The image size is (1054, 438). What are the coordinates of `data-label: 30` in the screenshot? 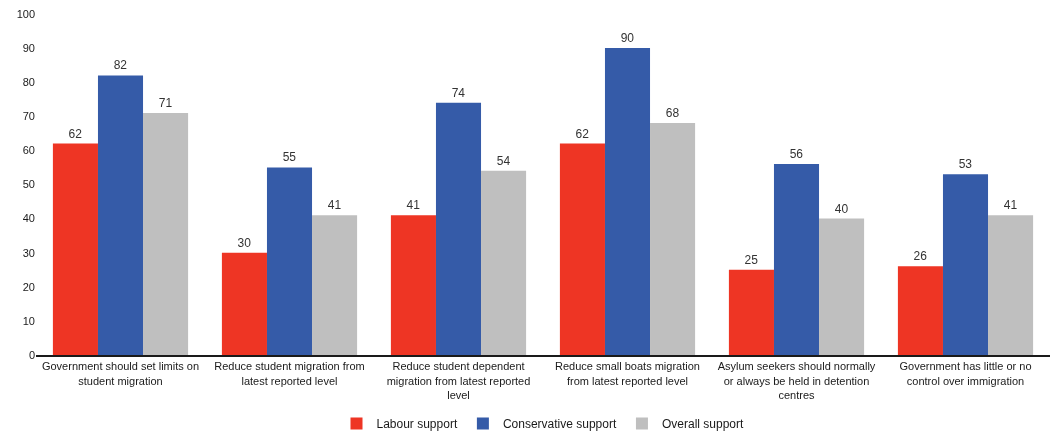 It's located at (244, 242).